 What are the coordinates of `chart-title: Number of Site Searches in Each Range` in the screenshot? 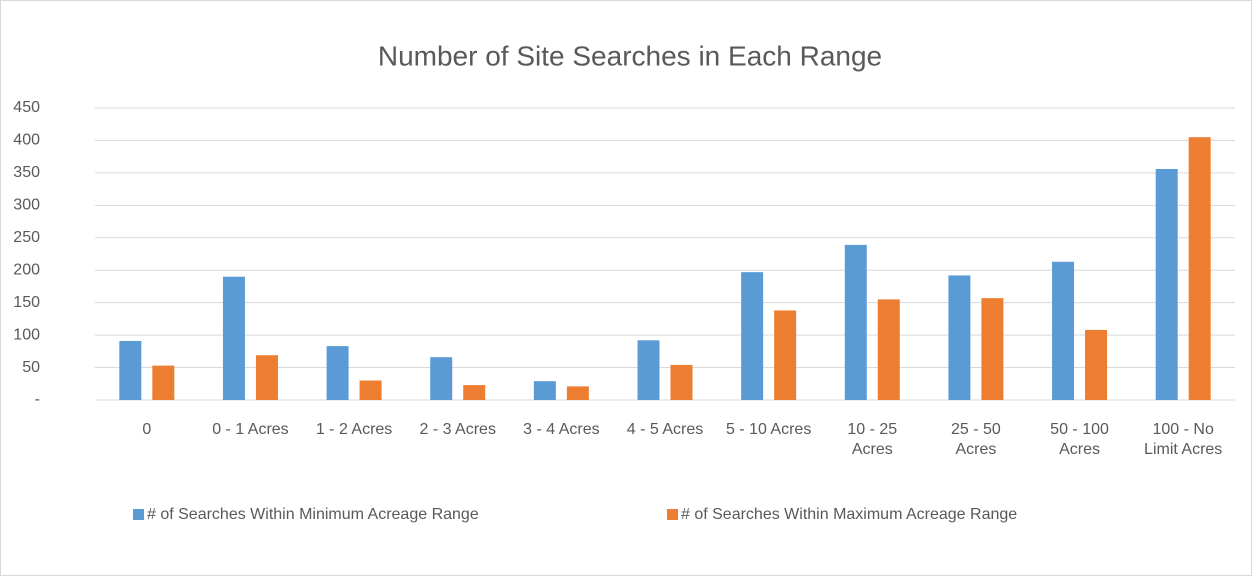 It's located at (630, 55).